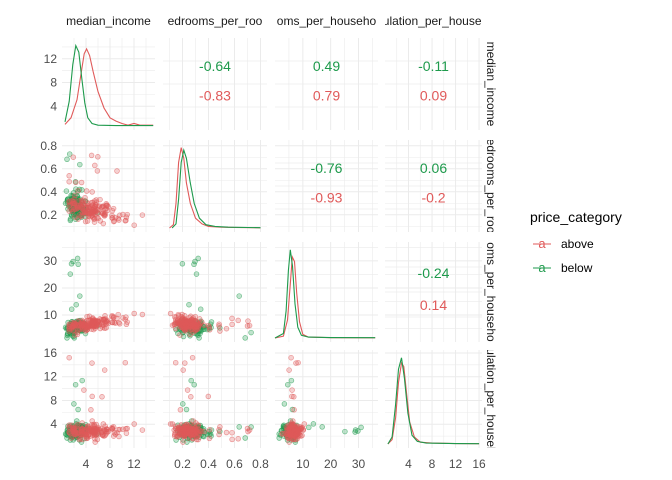 The image size is (672, 480). Describe the element at coordinates (576, 242) in the screenshot. I see `legend: price_categoryaaboveabelow` at that location.